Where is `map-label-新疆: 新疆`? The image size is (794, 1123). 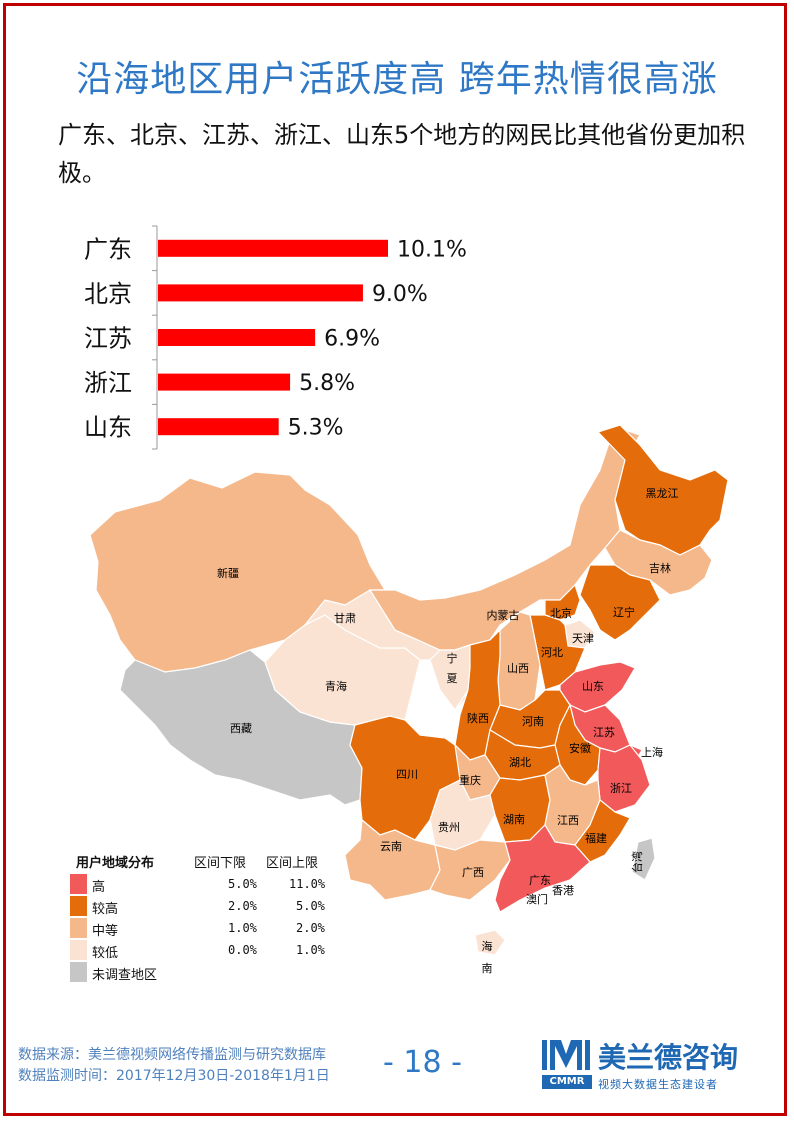 map-label-新疆: 新疆 is located at coordinates (228, 573).